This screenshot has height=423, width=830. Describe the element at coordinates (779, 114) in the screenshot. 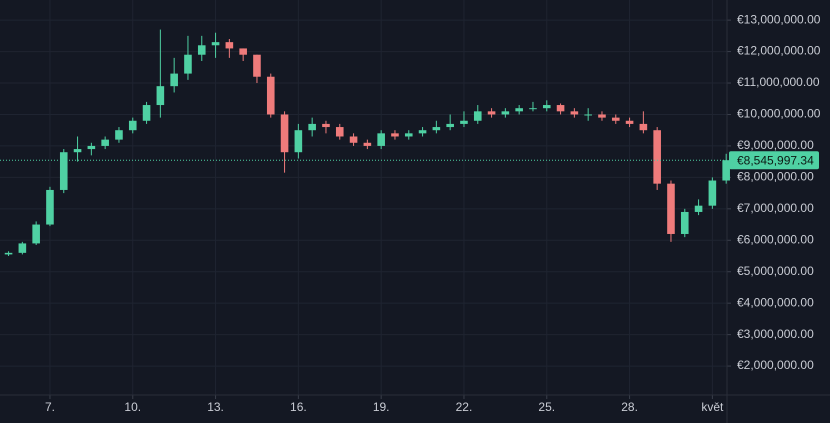

I see `y-tick-label: €10,000,000.00` at that location.